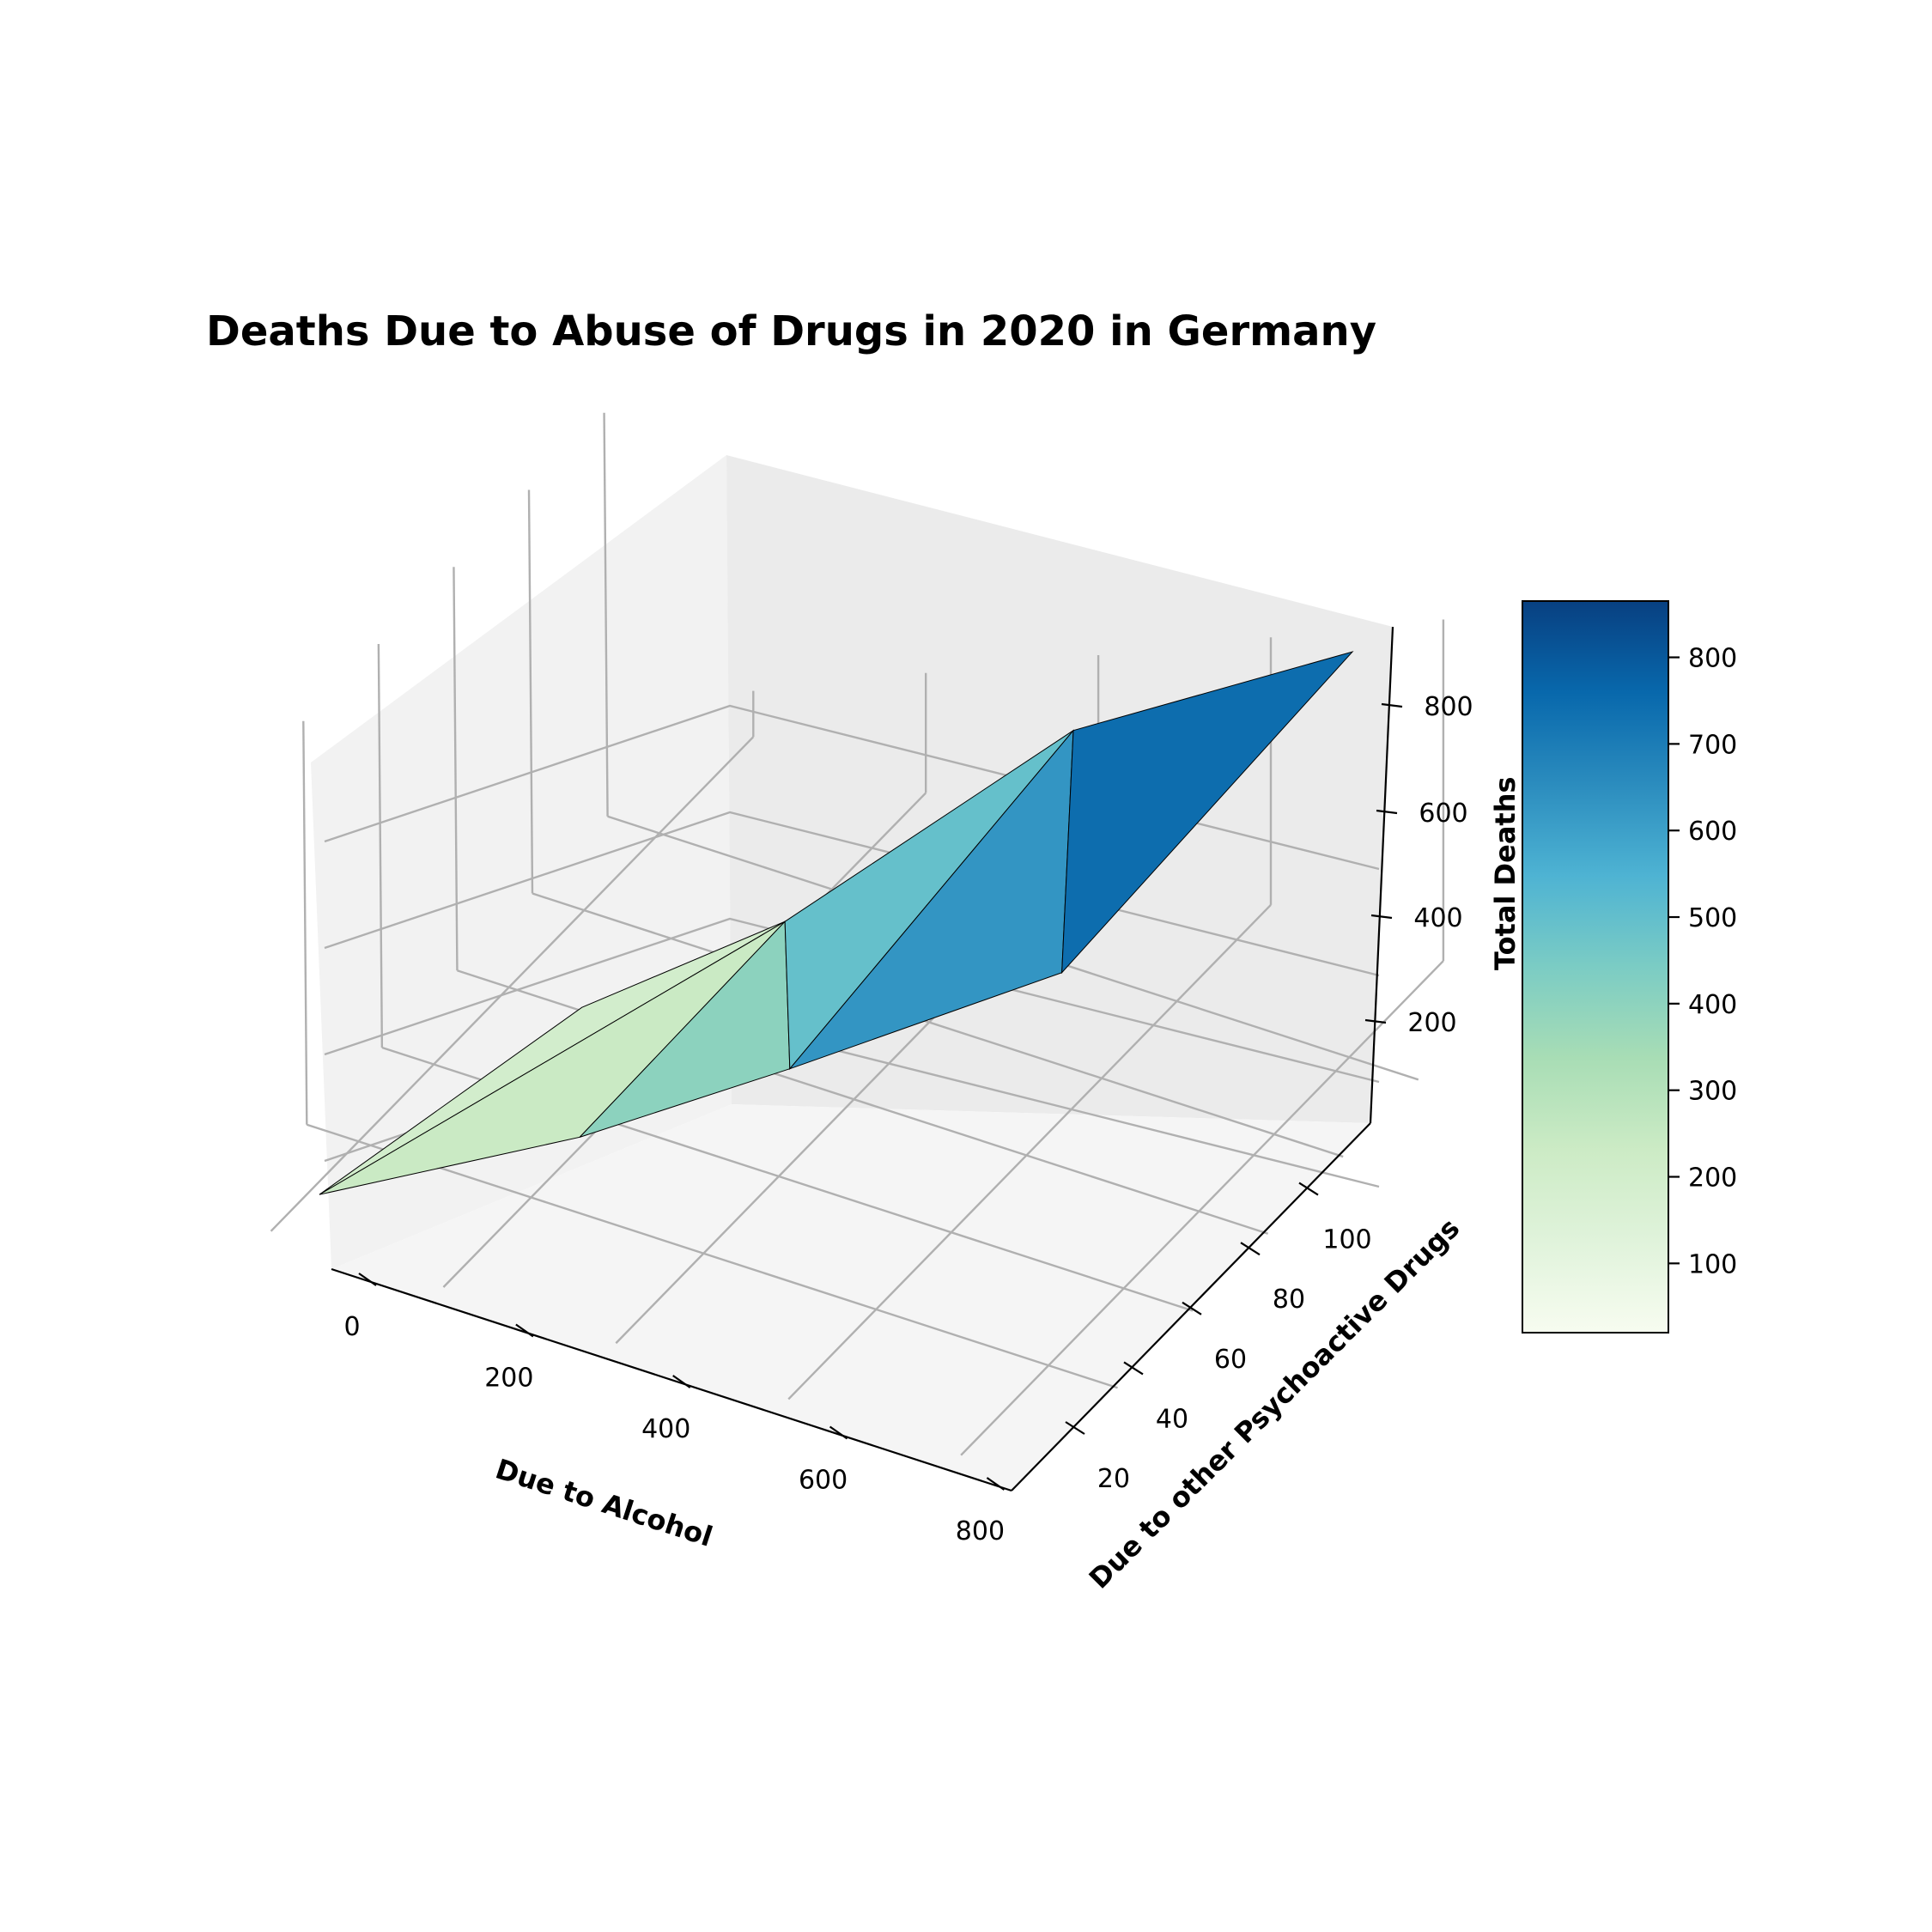  What do you see at coordinates (1506, 873) in the screenshot?
I see `z-axis-label: Total Deaths` at bounding box center [1506, 873].